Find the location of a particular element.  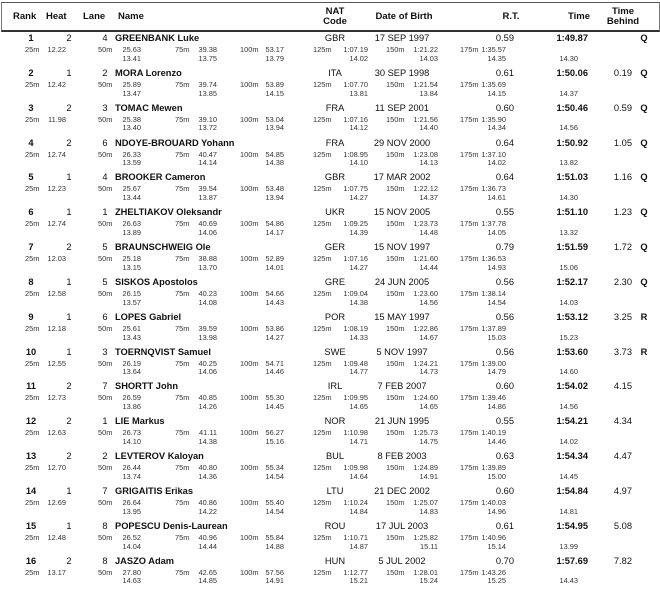

lap-diff-value: 14.05 is located at coordinates (497, 233).